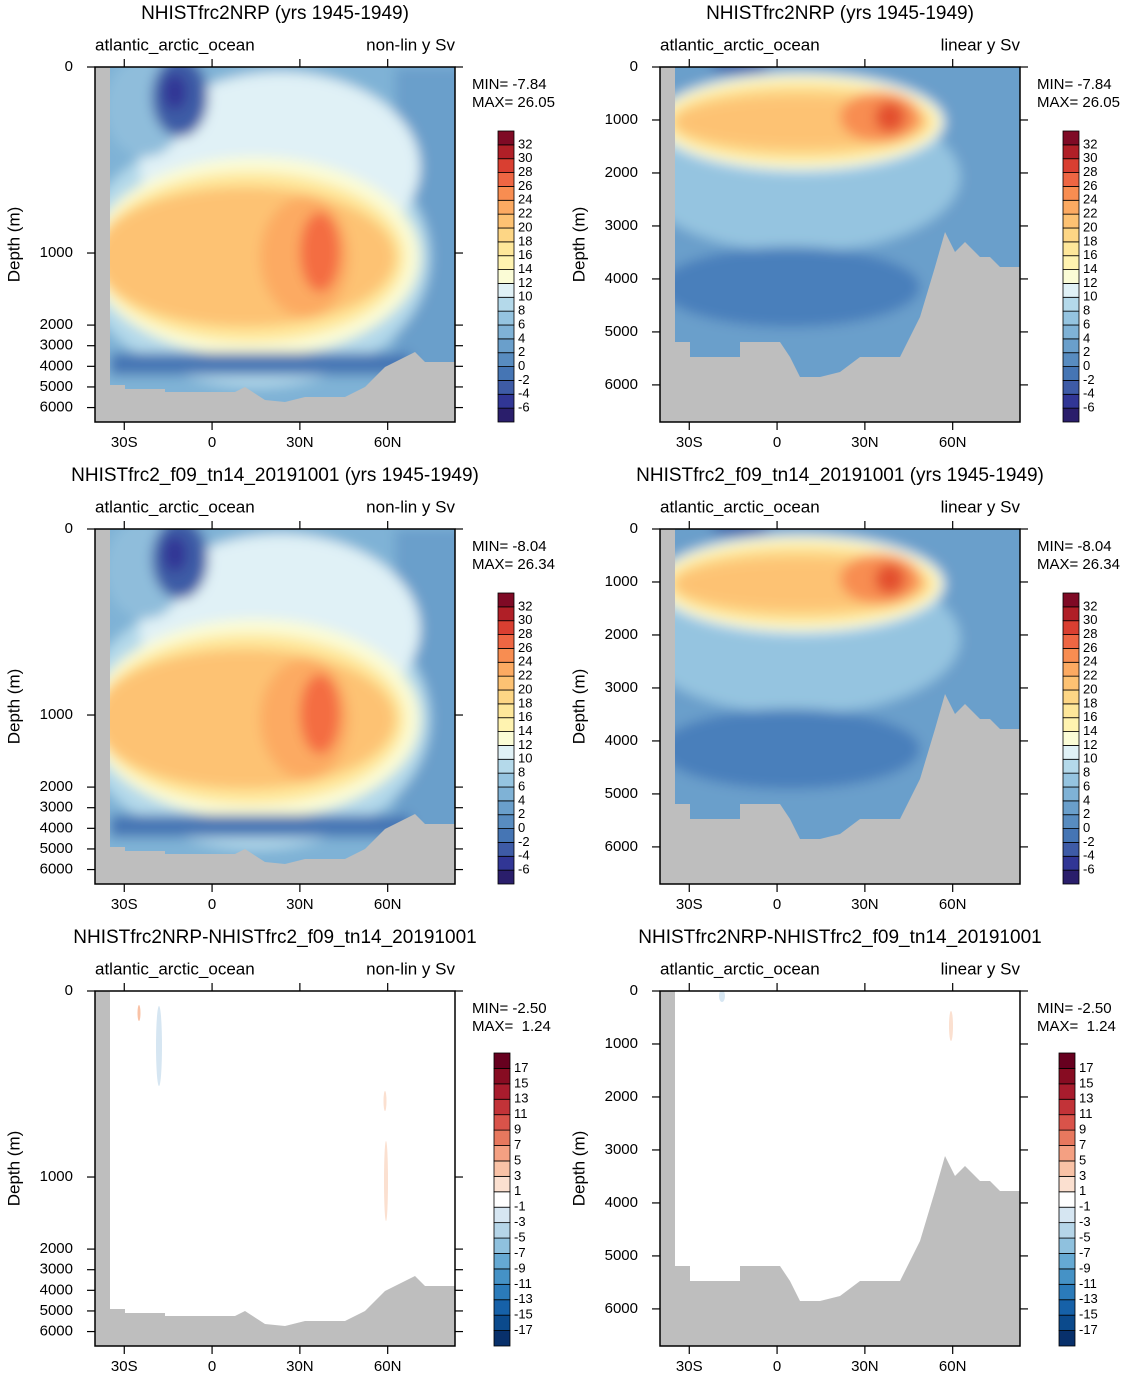  What do you see at coordinates (523, 1314) in the screenshot?
I see `colorbar-label: -15` at bounding box center [523, 1314].